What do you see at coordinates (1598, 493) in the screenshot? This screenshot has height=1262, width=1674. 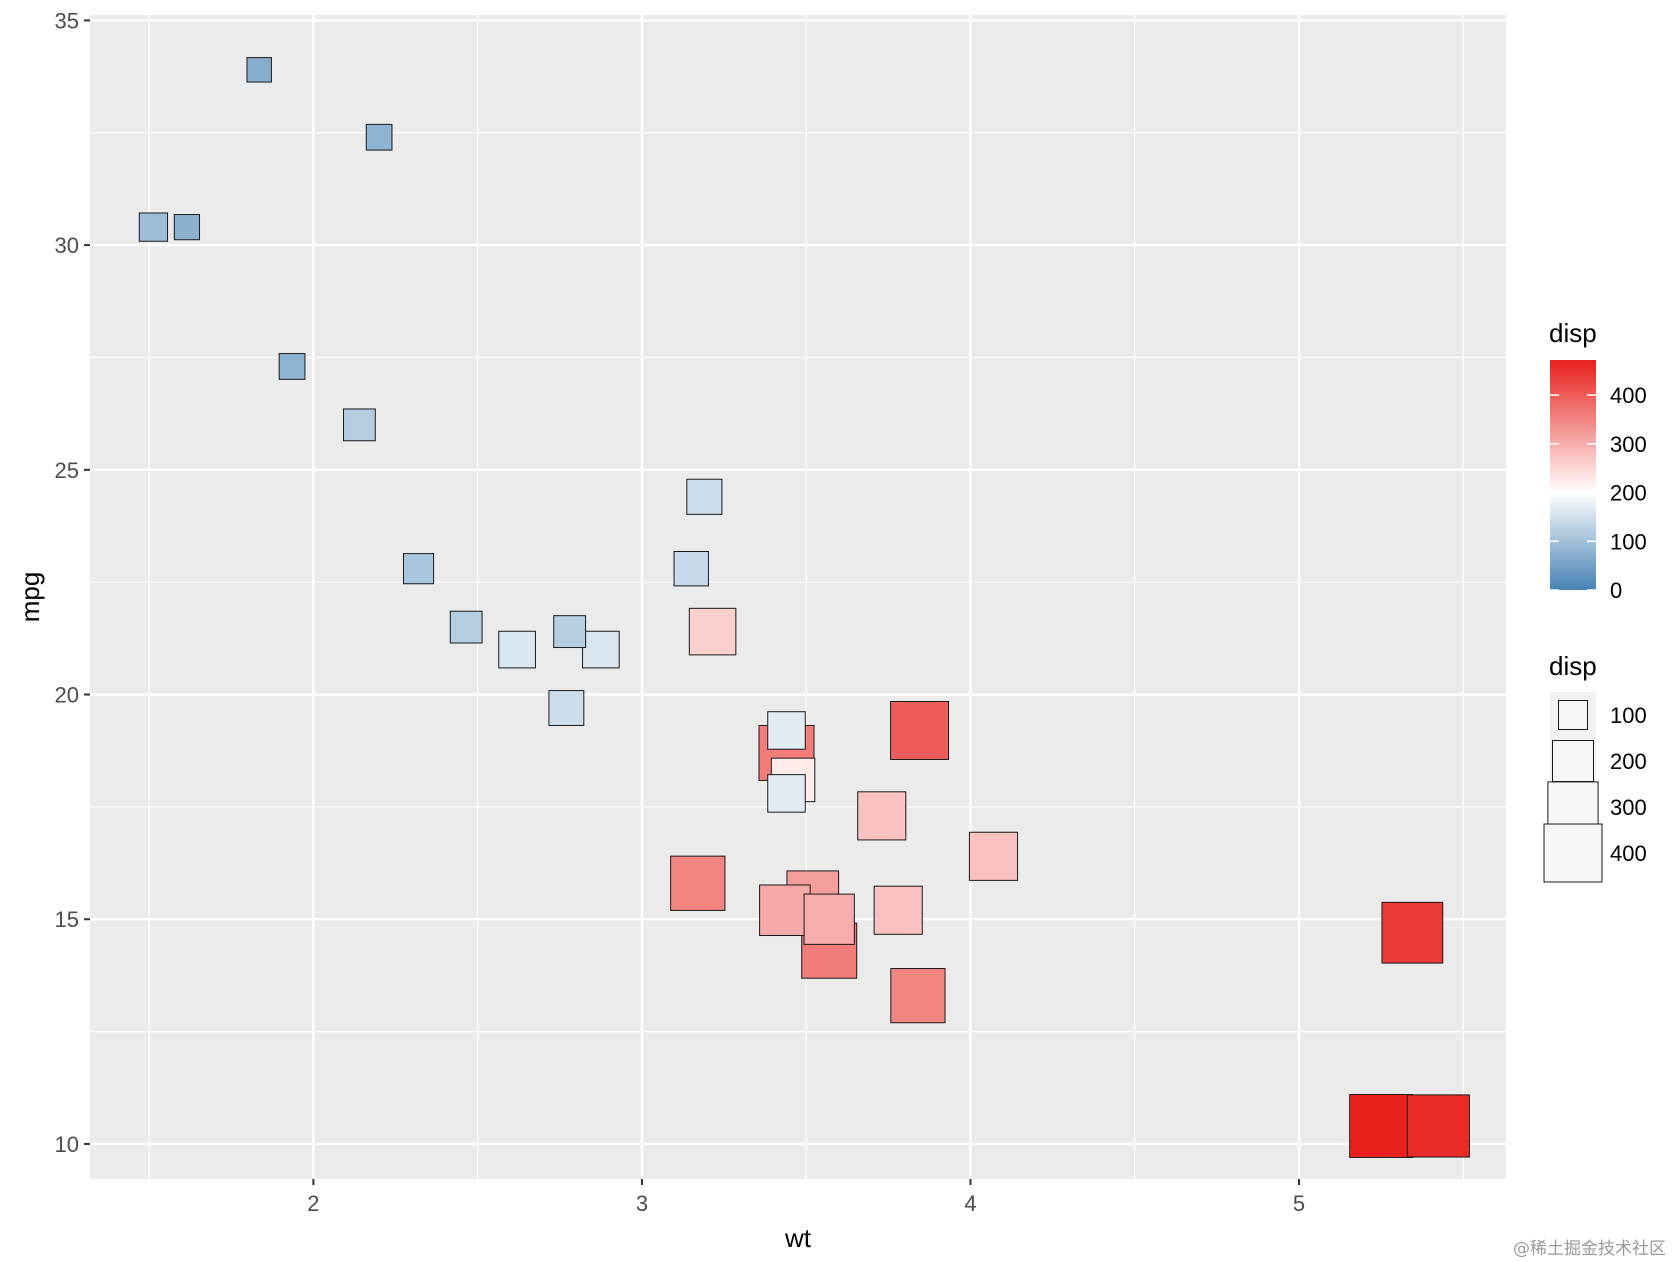 I see `color-legend-ticks: 0 100 200 300 400` at bounding box center [1598, 493].